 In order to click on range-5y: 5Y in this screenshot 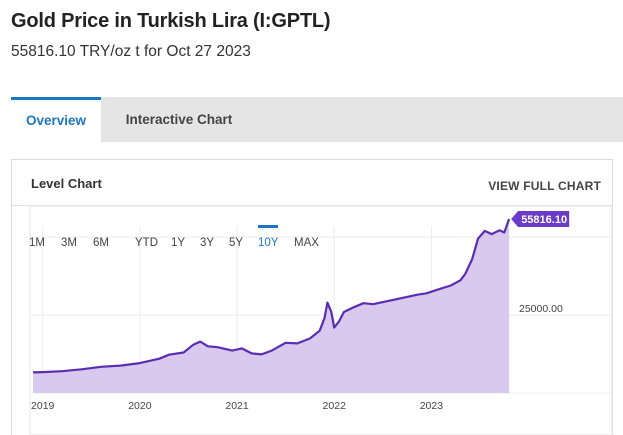, I will do `click(236, 243)`.